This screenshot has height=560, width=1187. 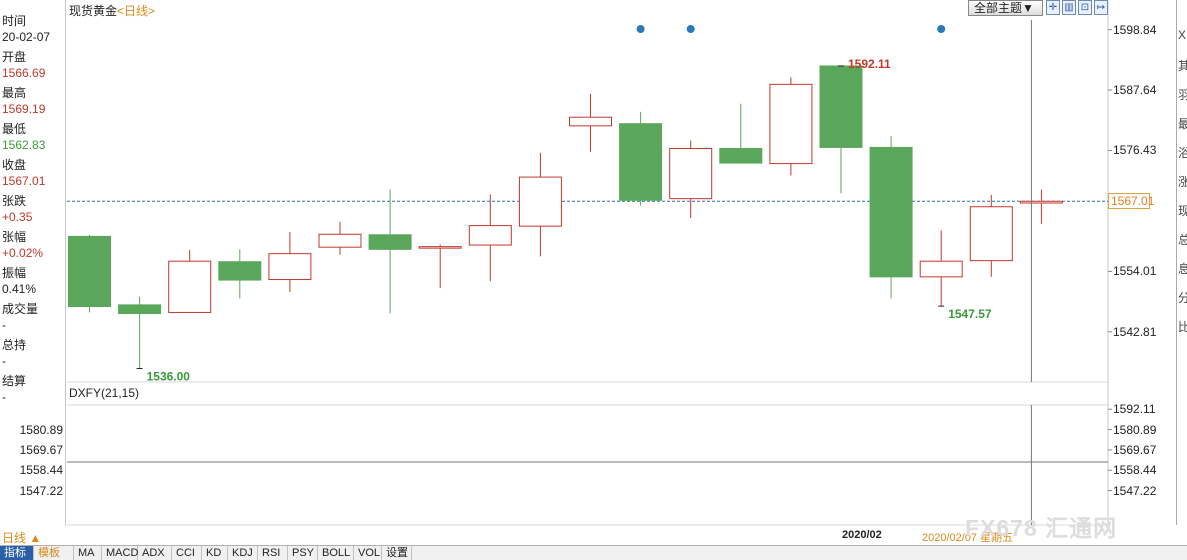 I want to click on tab-indicator: VOL, so click(x=368, y=553).